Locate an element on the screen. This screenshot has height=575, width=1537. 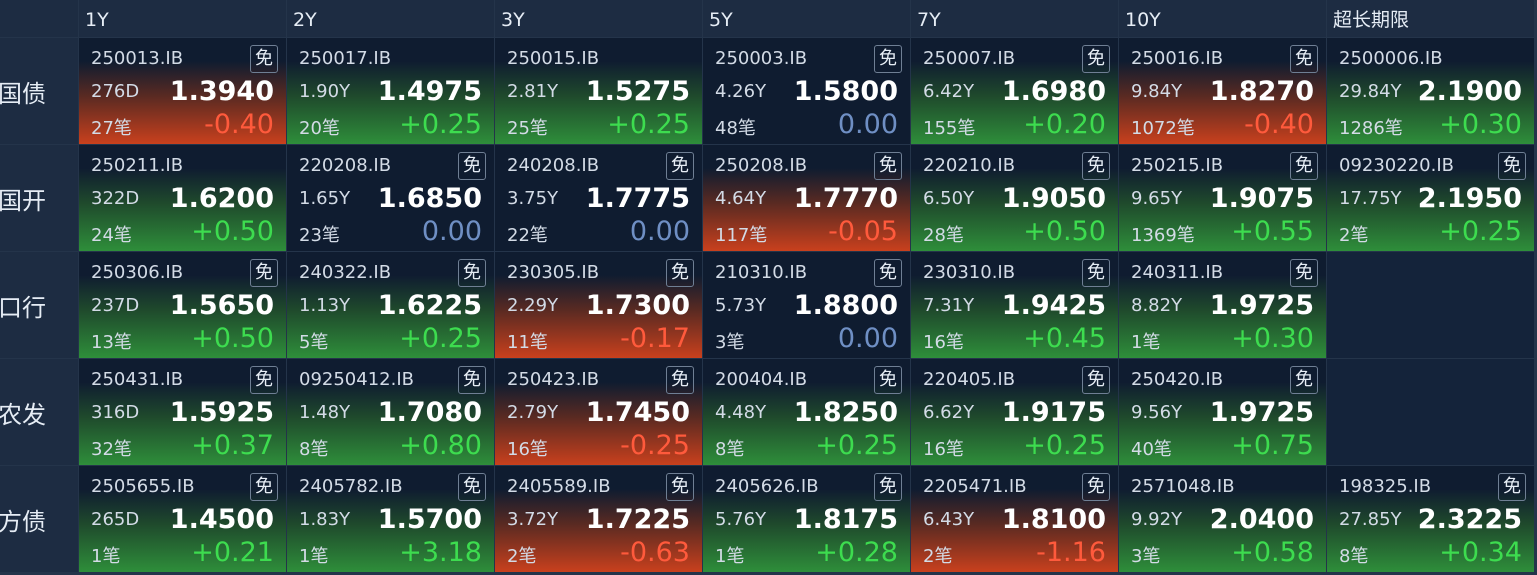
yield-change: -0.17 is located at coordinates (655, 338).